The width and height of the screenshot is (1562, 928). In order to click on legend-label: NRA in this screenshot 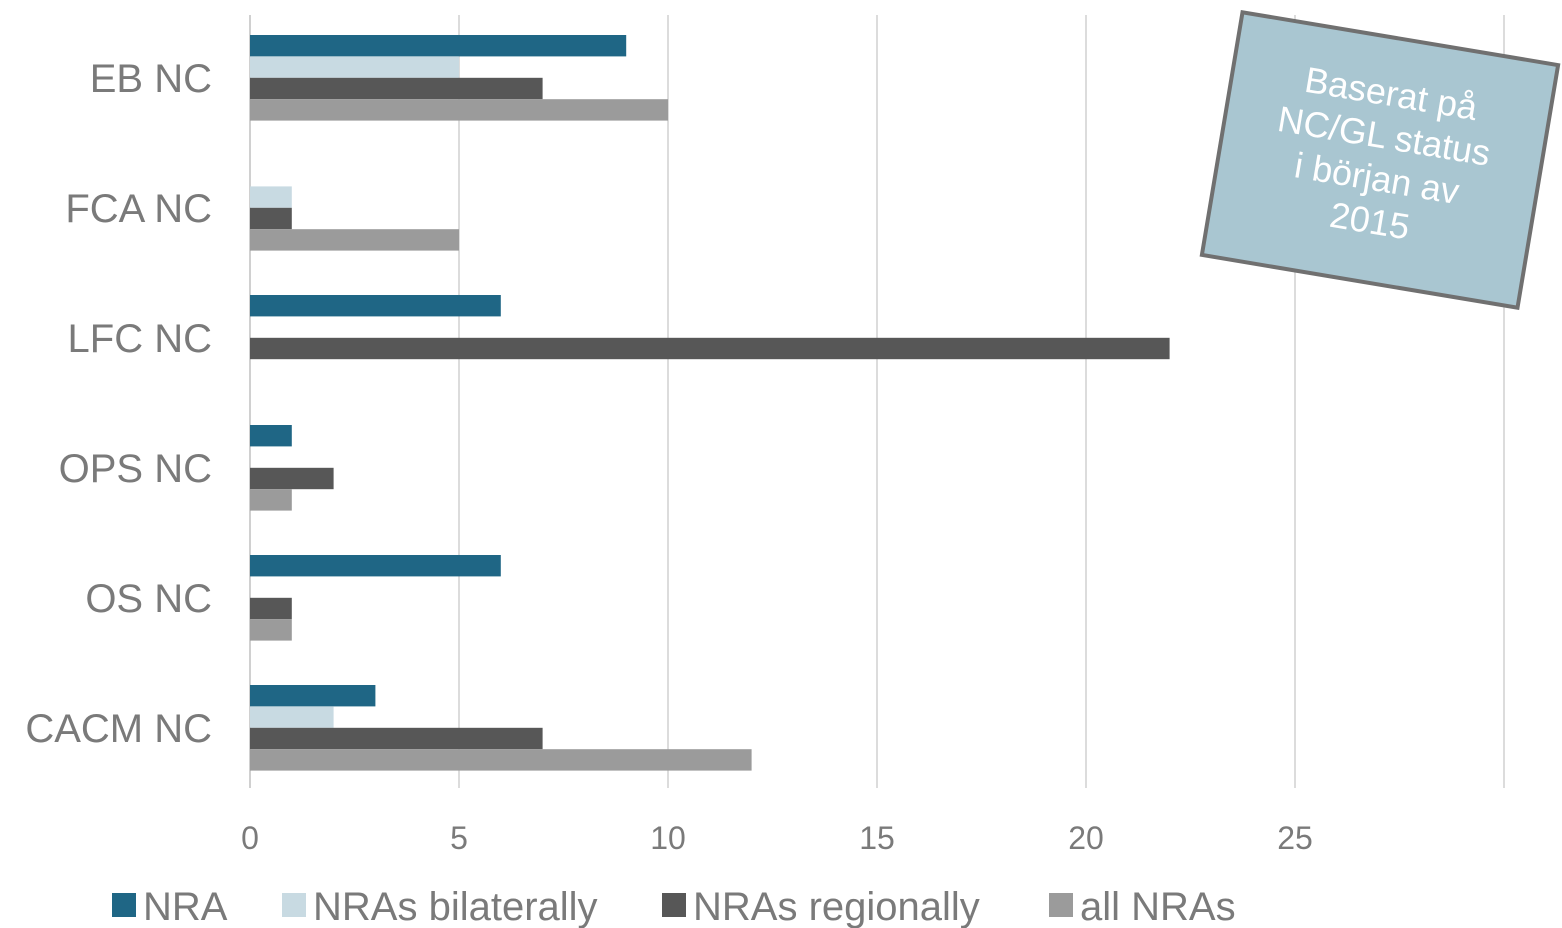, I will do `click(185, 906)`.